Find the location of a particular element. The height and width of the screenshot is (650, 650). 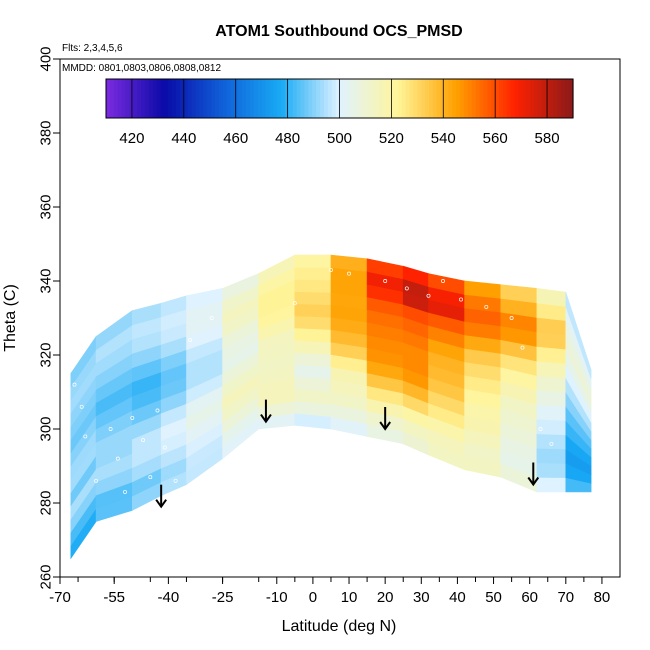

colorbar-tick-label: 560 is located at coordinates (495, 138).